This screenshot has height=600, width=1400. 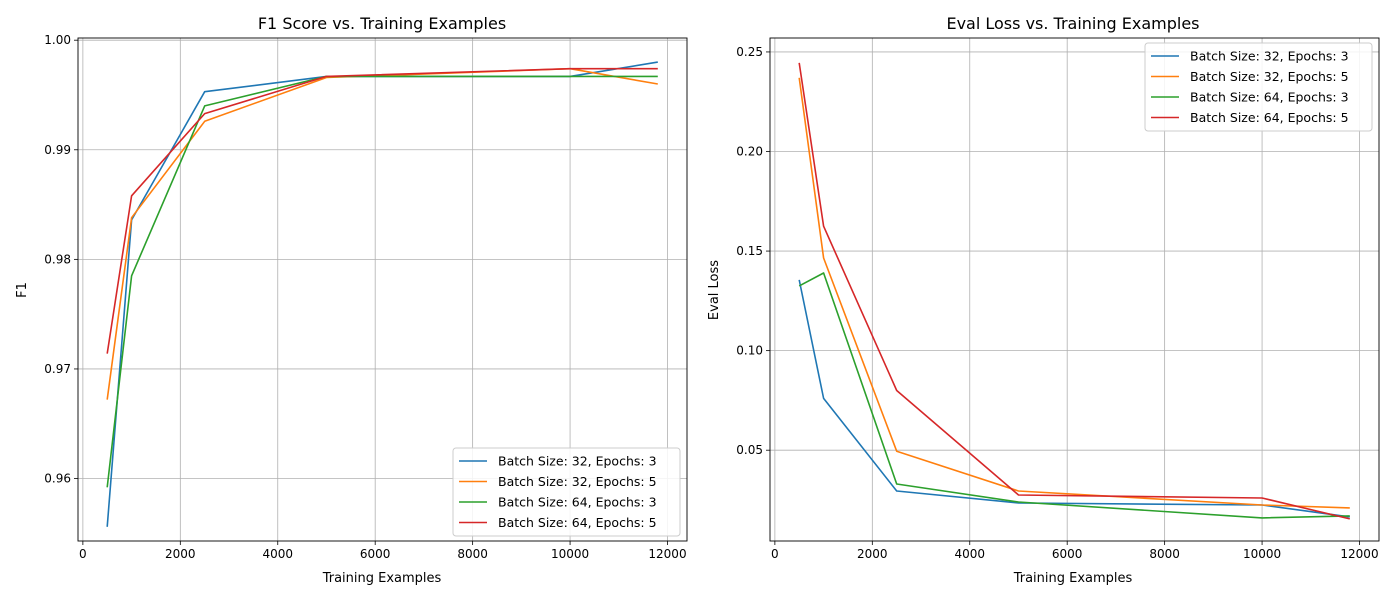 What do you see at coordinates (749, 251) in the screenshot?
I see `y-tick-label: 0.15` at bounding box center [749, 251].